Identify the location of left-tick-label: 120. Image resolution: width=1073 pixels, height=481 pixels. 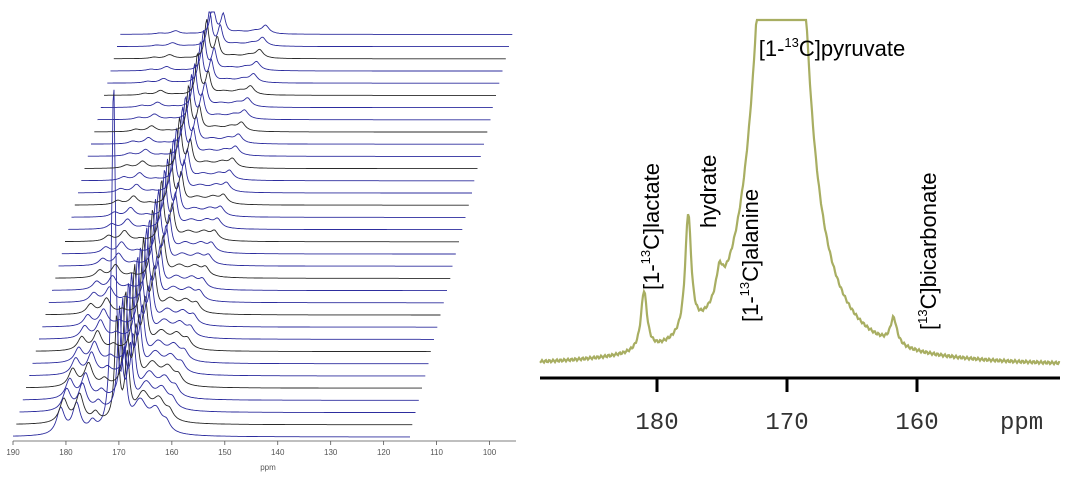
(384, 452).